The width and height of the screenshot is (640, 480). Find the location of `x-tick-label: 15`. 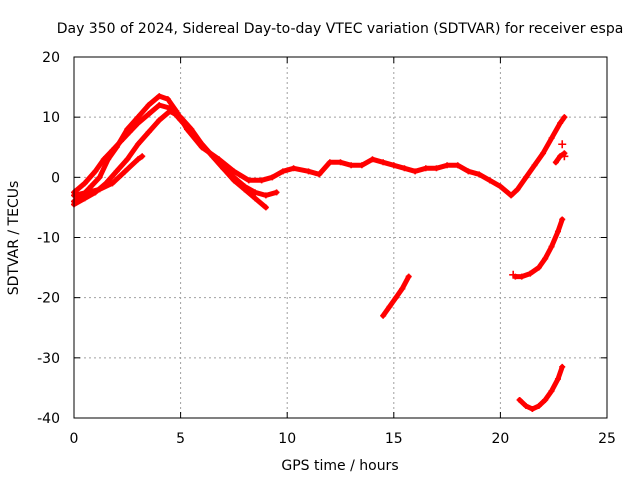

x-tick-label: 15 is located at coordinates (394, 439).